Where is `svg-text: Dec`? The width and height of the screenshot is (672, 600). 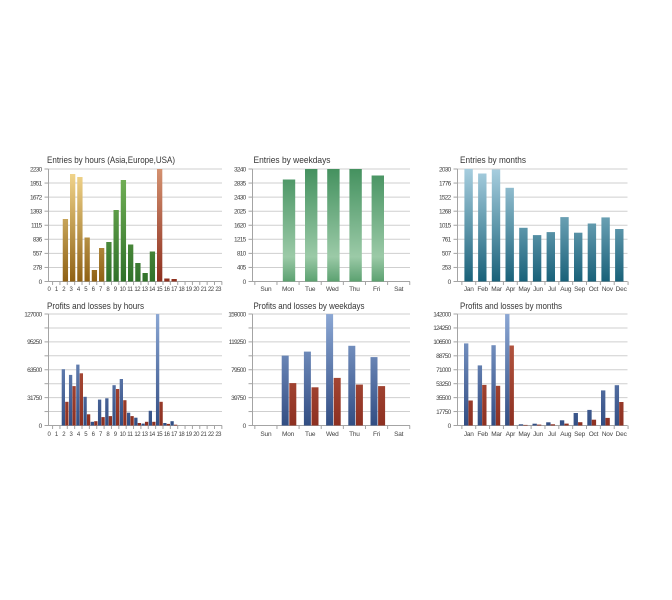 svg-text: Dec is located at coordinates (622, 289).